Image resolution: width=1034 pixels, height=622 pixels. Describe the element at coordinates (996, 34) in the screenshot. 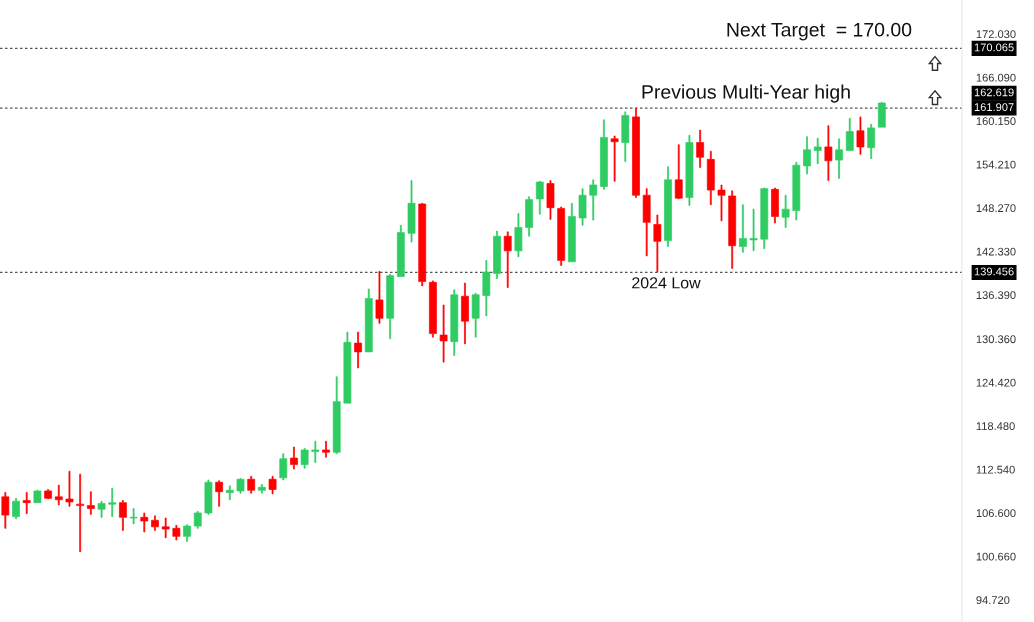

I see `y-tick-label: 172.030` at that location.